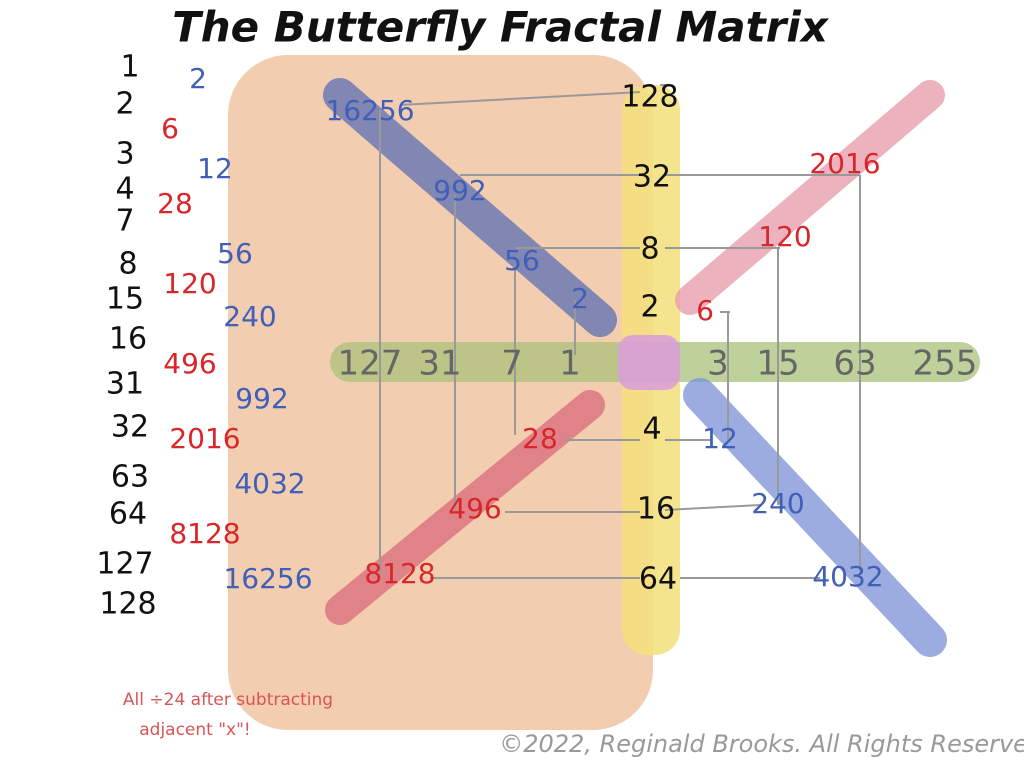 Image resolution: width=1024 pixels, height=768 pixels. I want to click on center-square, so click(649, 362).